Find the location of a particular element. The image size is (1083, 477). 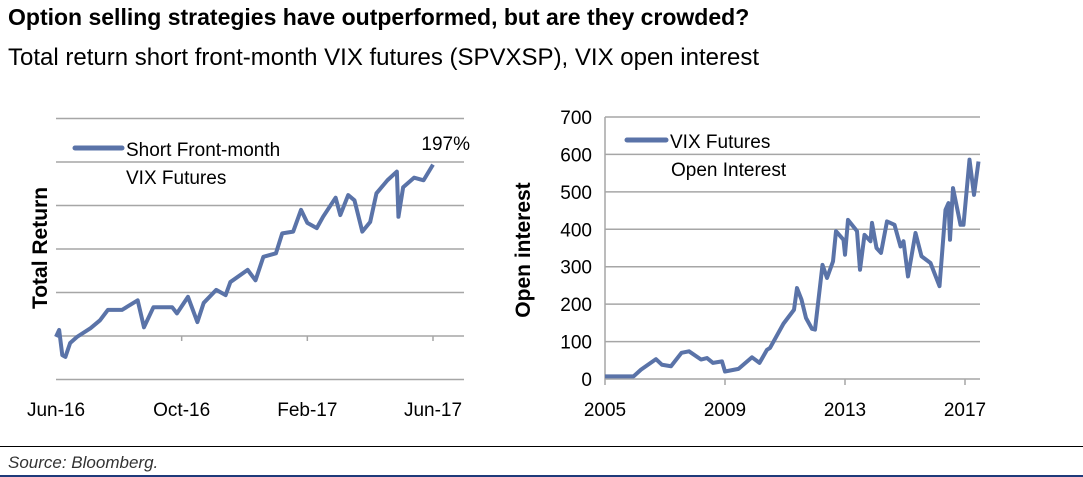

y-tick-label: 700 is located at coordinates (576, 118).